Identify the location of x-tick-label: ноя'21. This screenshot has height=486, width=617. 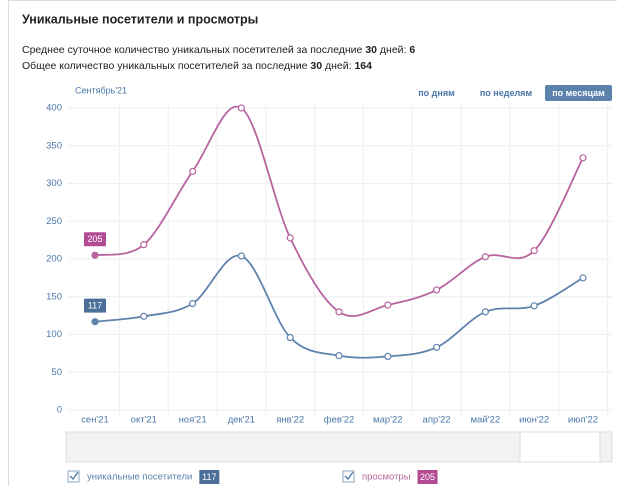
(193, 420).